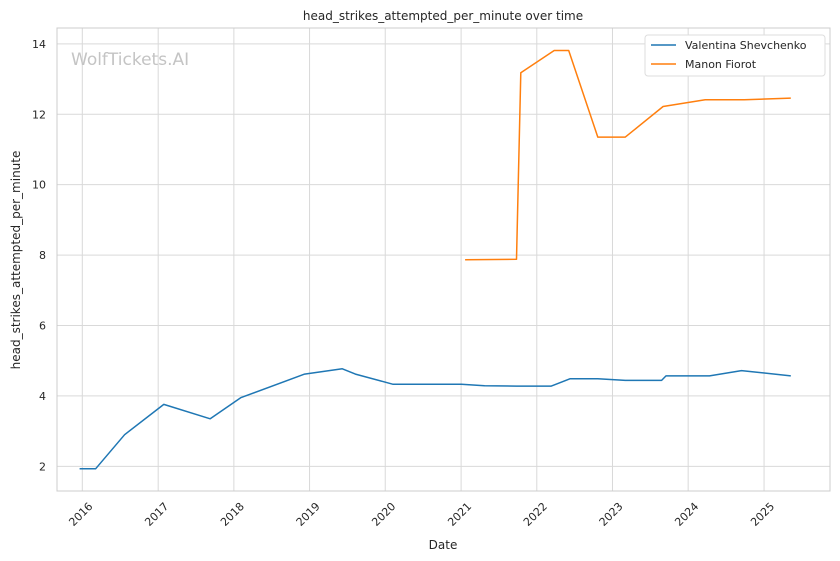 Image resolution: width=840 pixels, height=561 pixels. What do you see at coordinates (421, 514) in the screenshot?
I see `x-tick-labels: 2016 2017 2018 2019 2020 2021 2022 2023 2024 2025` at bounding box center [421, 514].